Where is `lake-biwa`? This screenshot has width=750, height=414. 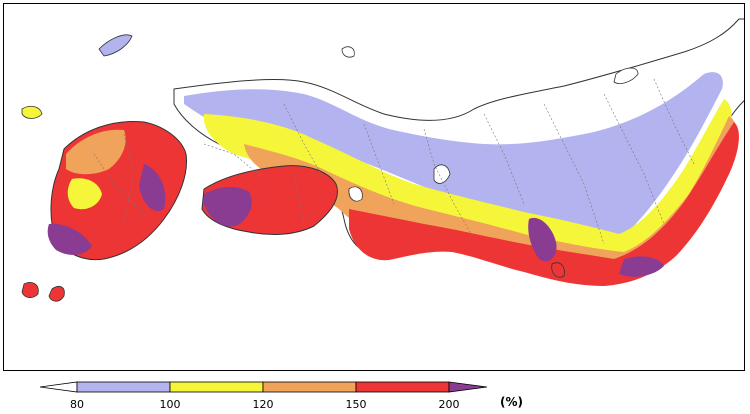
lake-biwa is located at coordinates (442, 174).